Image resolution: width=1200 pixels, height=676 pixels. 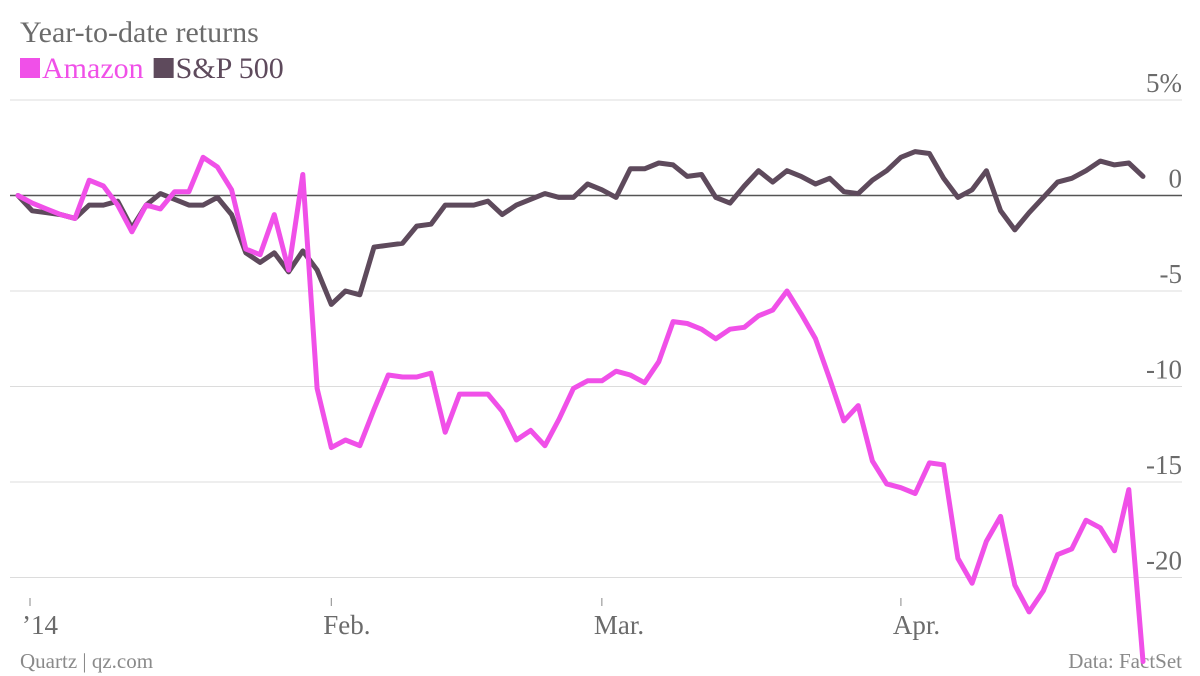 I want to click on credit: Quartz | qz.com, so click(x=86, y=661).